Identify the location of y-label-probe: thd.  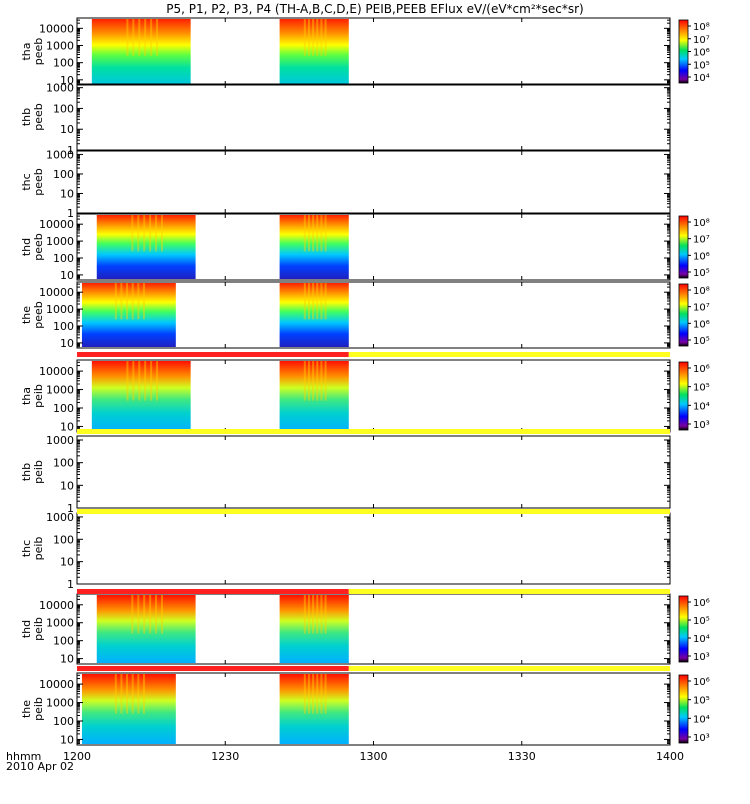
(26, 247).